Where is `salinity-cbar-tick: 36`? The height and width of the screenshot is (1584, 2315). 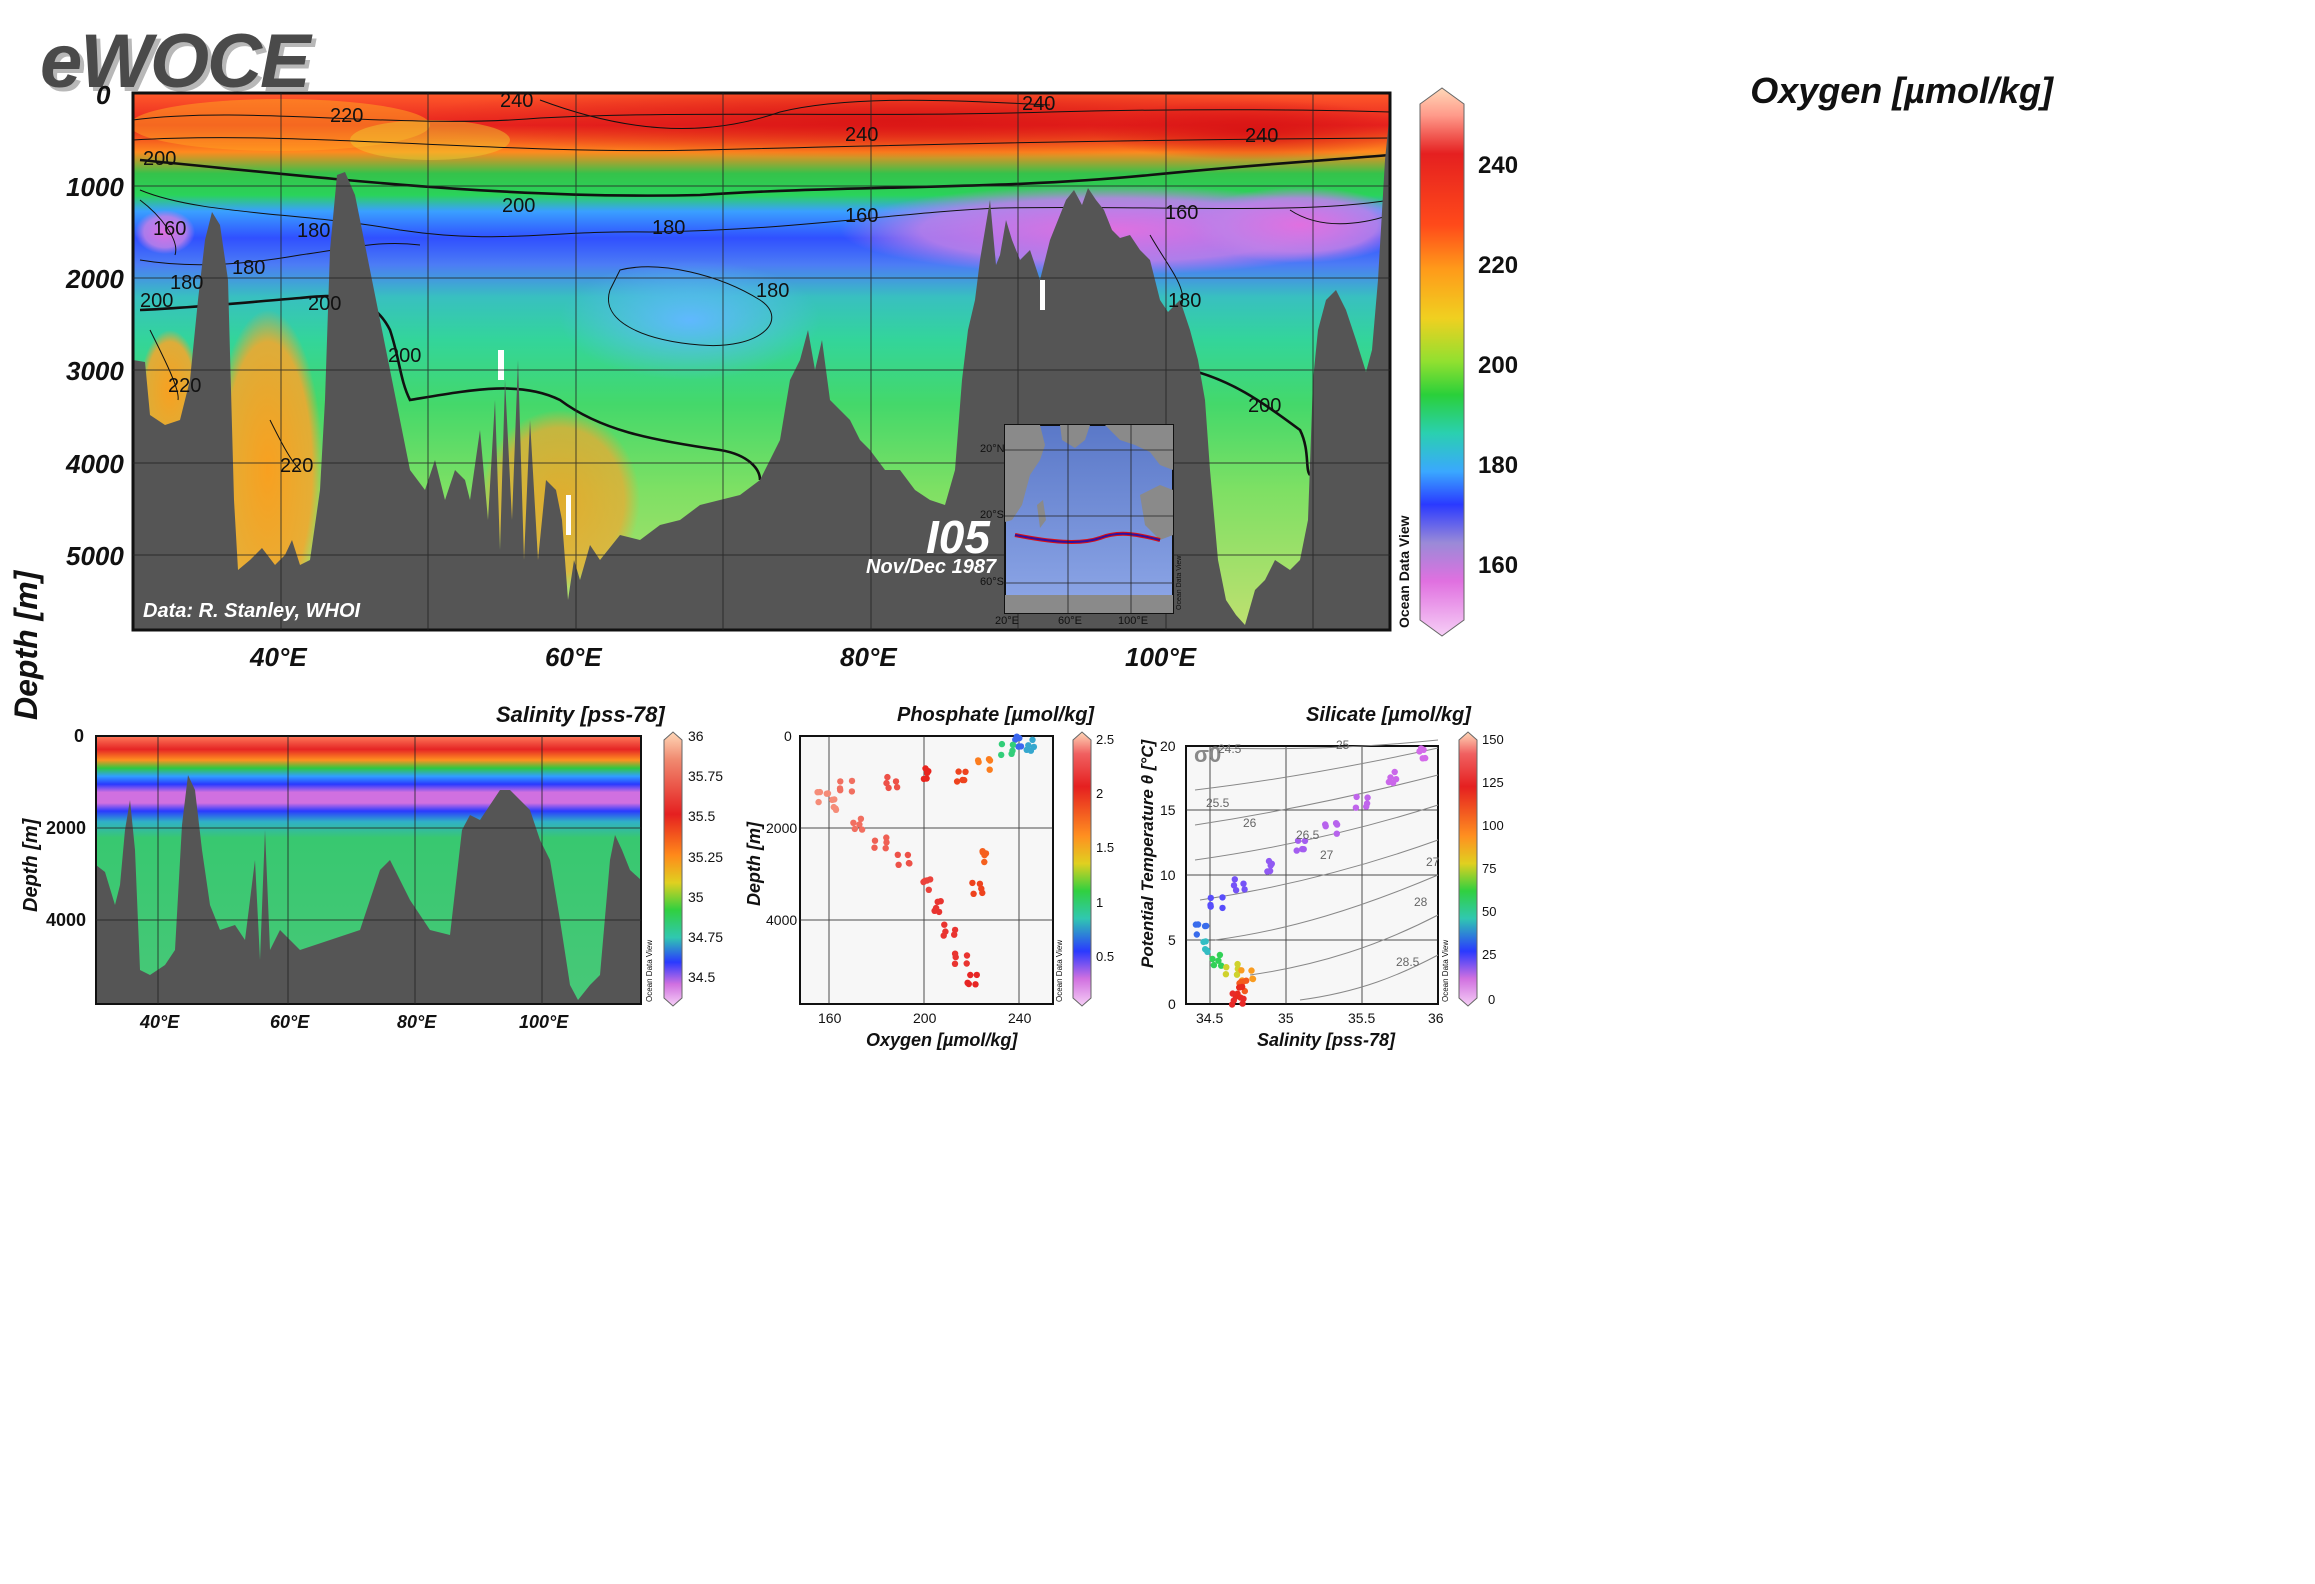 salinity-cbar-tick: 36 is located at coordinates (696, 736).